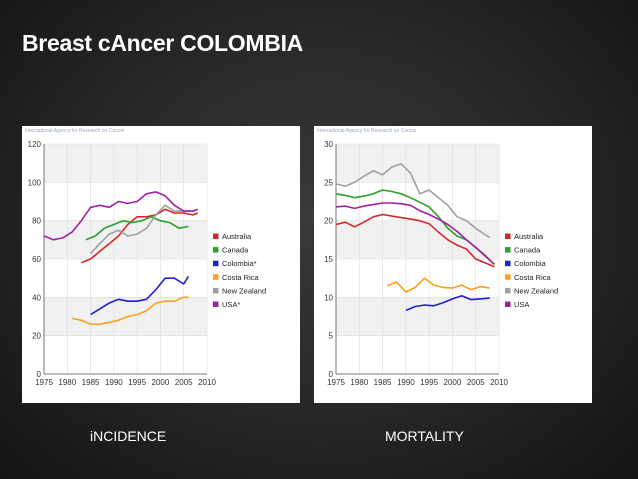 The image size is (638, 479). Describe the element at coordinates (530, 263) in the screenshot. I see `legend-label-colombia: Colombia` at that location.